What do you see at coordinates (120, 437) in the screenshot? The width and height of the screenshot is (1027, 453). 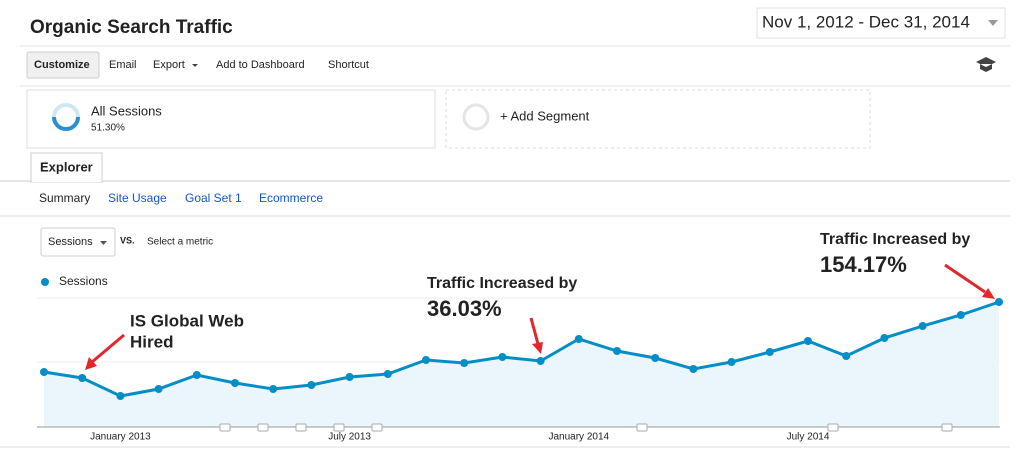 I see `x-tick-label: January 2013` at bounding box center [120, 437].